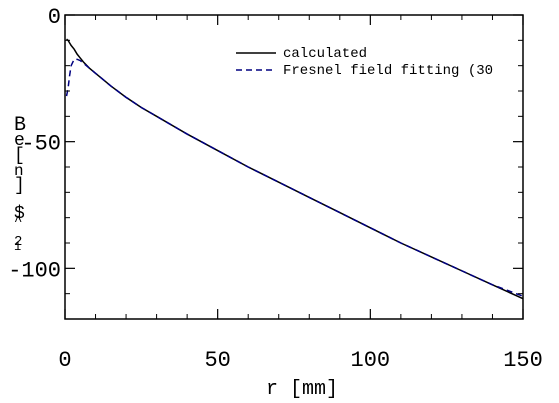 The width and height of the screenshot is (559, 403). I want to click on y-axis-label-char: n, so click(19, 171).